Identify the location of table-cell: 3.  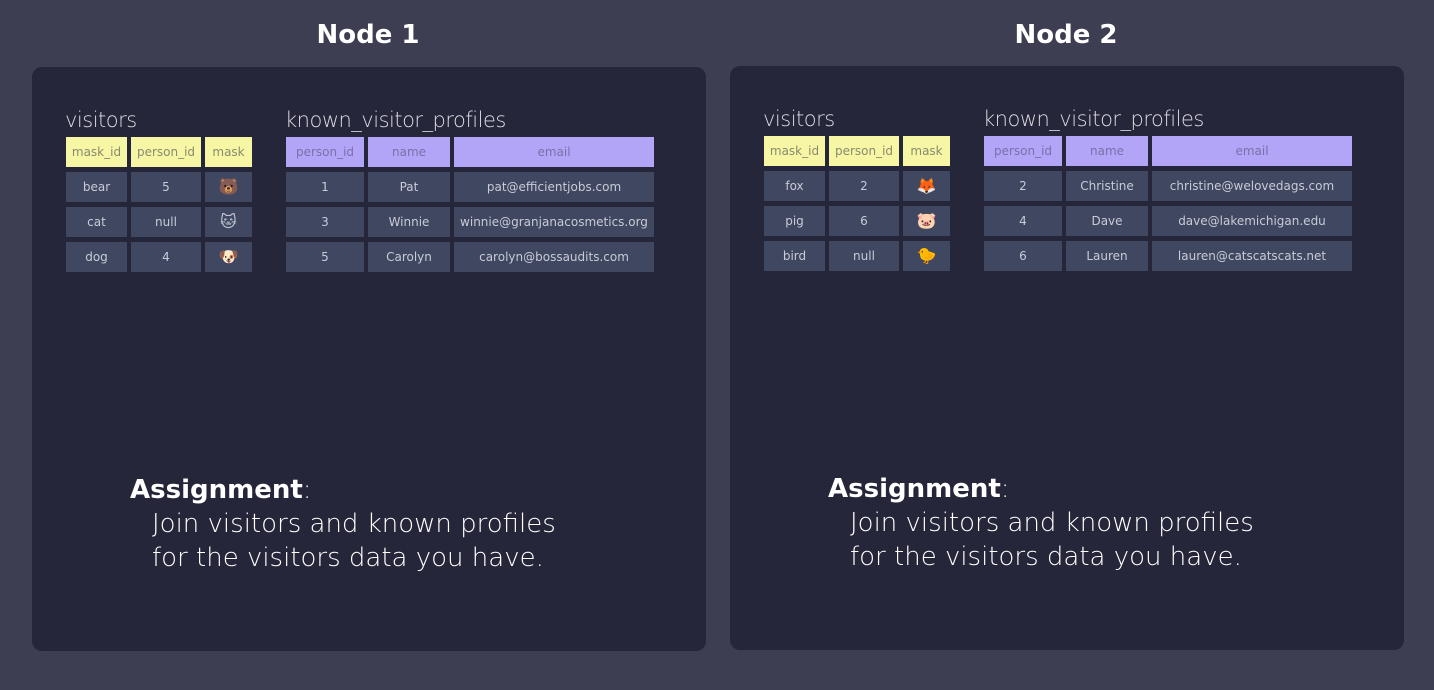
(325, 222).